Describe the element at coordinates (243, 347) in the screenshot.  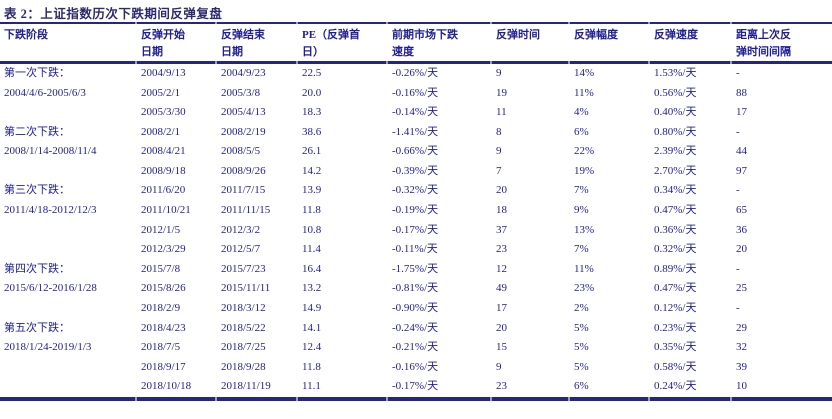
I see `cell-rebound_end: 2018/7/25` at that location.